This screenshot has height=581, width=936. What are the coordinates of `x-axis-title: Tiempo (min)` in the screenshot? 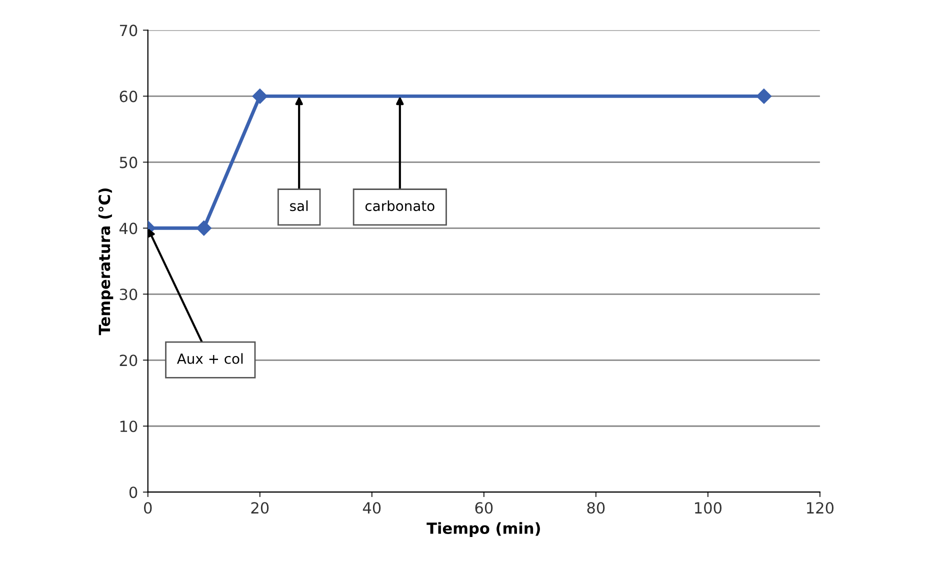 It's located at (483, 529).